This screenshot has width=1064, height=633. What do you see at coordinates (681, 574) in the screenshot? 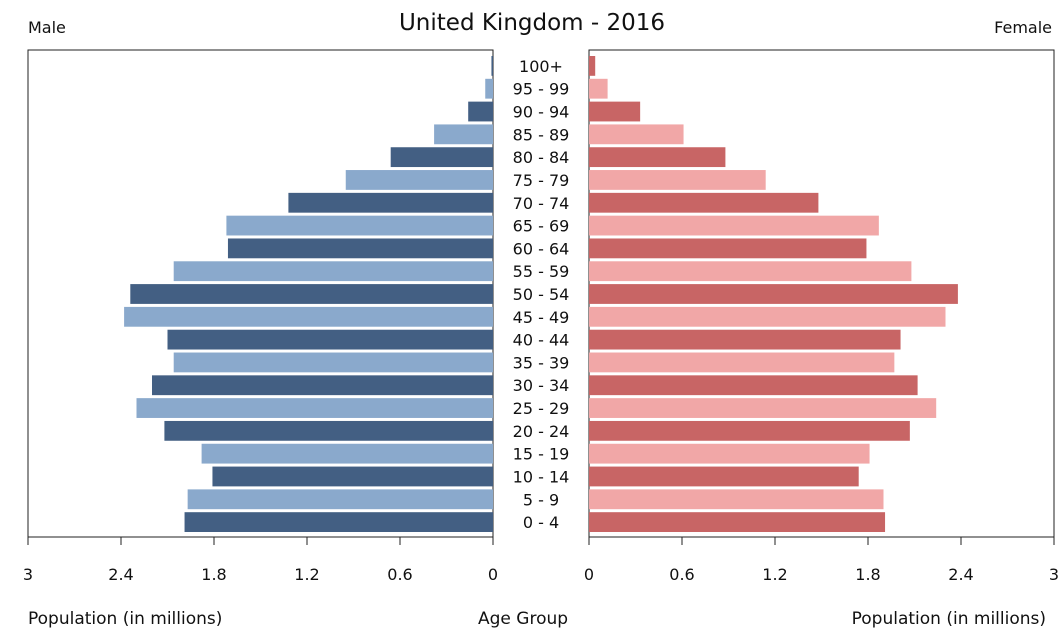
I see `female-tick-label: 0.6` at bounding box center [681, 574].